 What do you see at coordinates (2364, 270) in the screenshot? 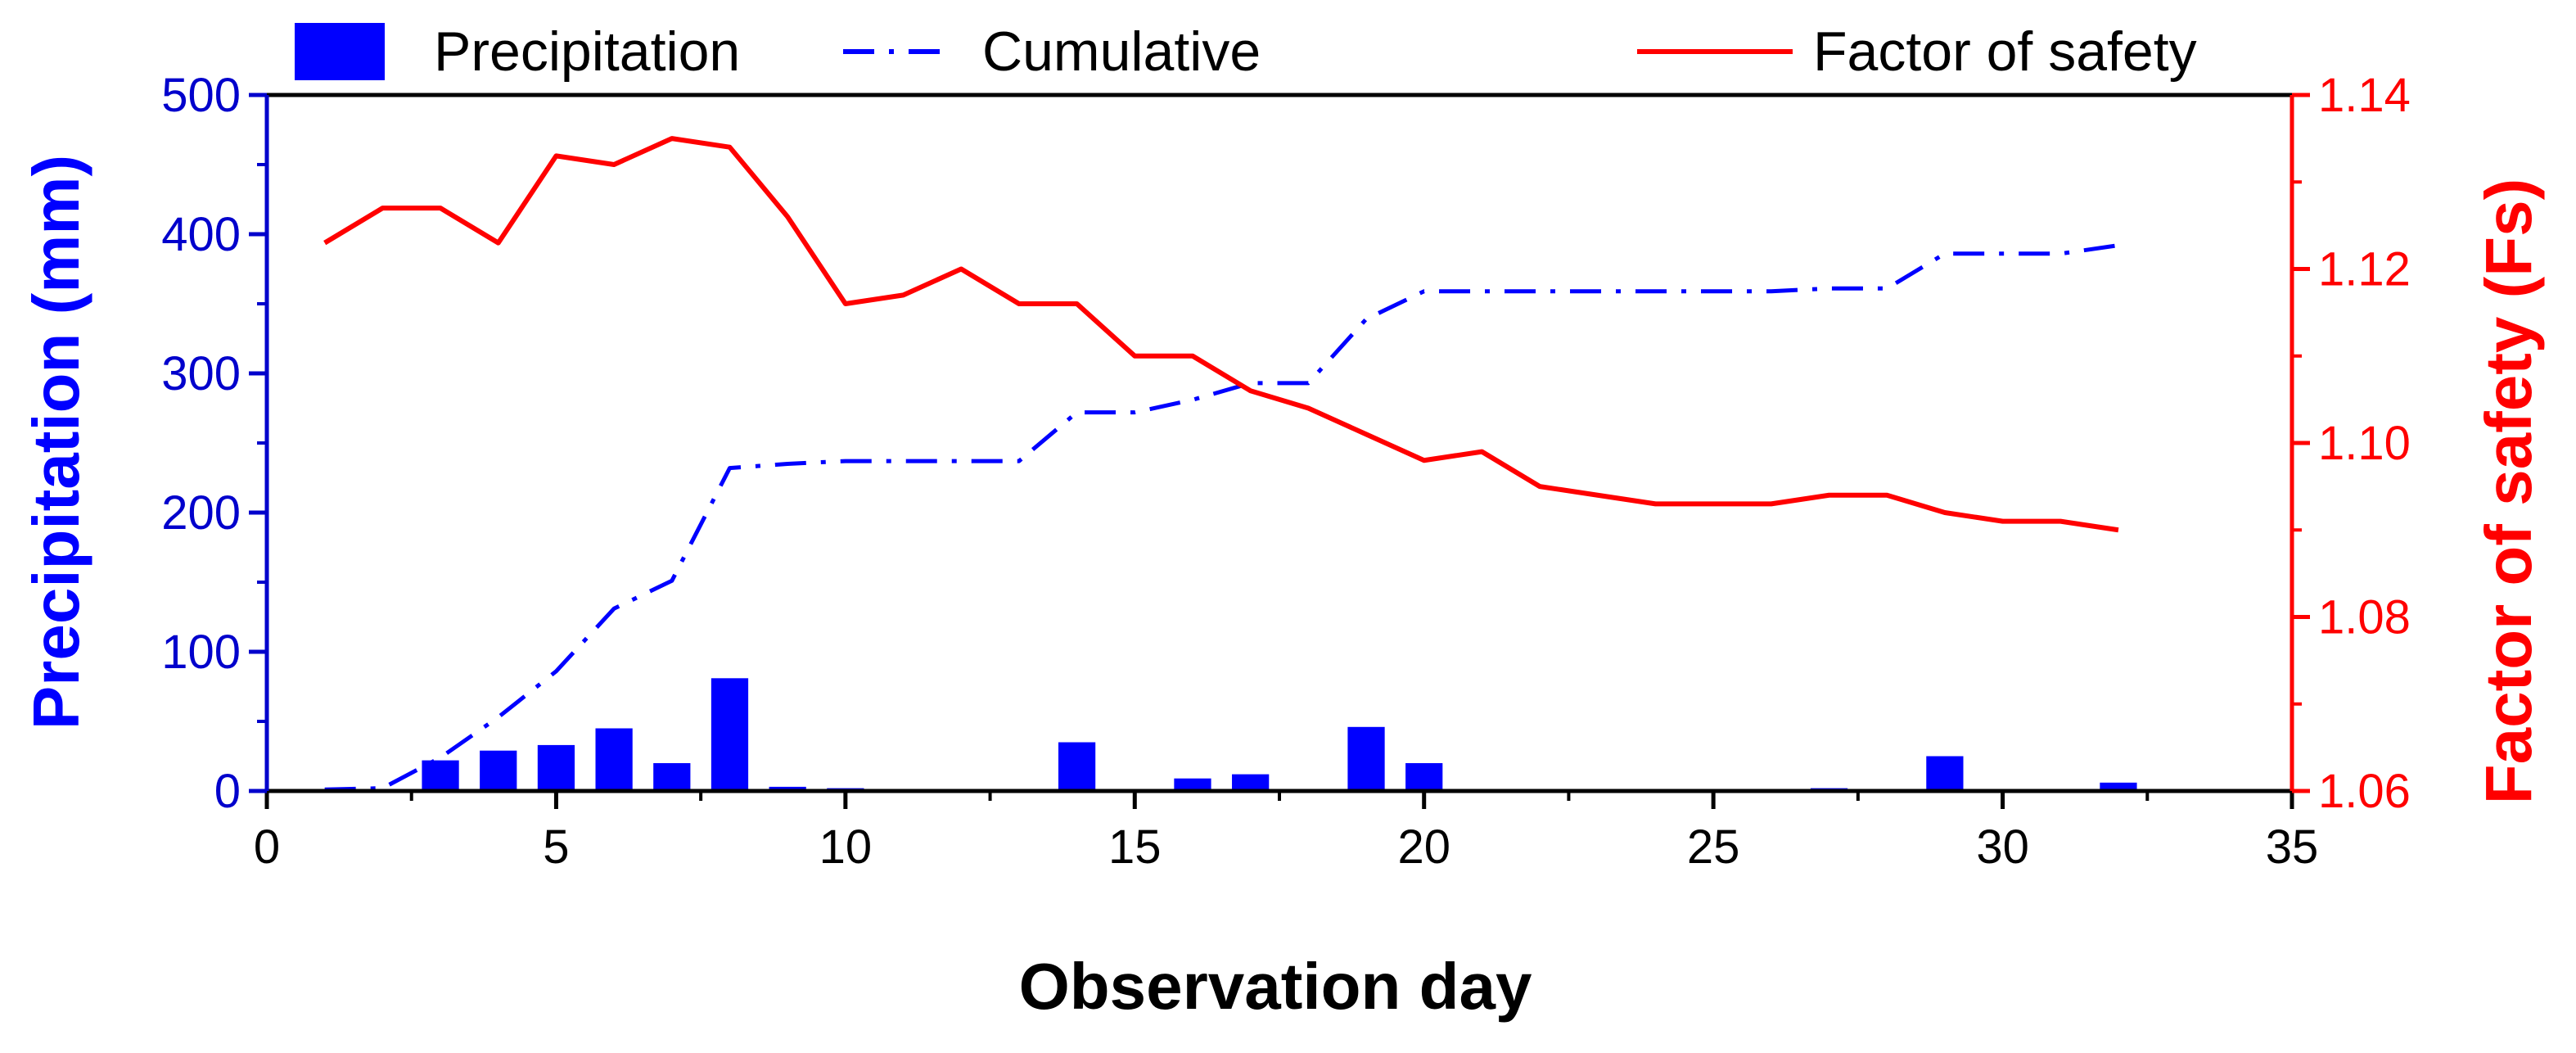
I see `y-right-tick-label: 1.12` at bounding box center [2364, 270].